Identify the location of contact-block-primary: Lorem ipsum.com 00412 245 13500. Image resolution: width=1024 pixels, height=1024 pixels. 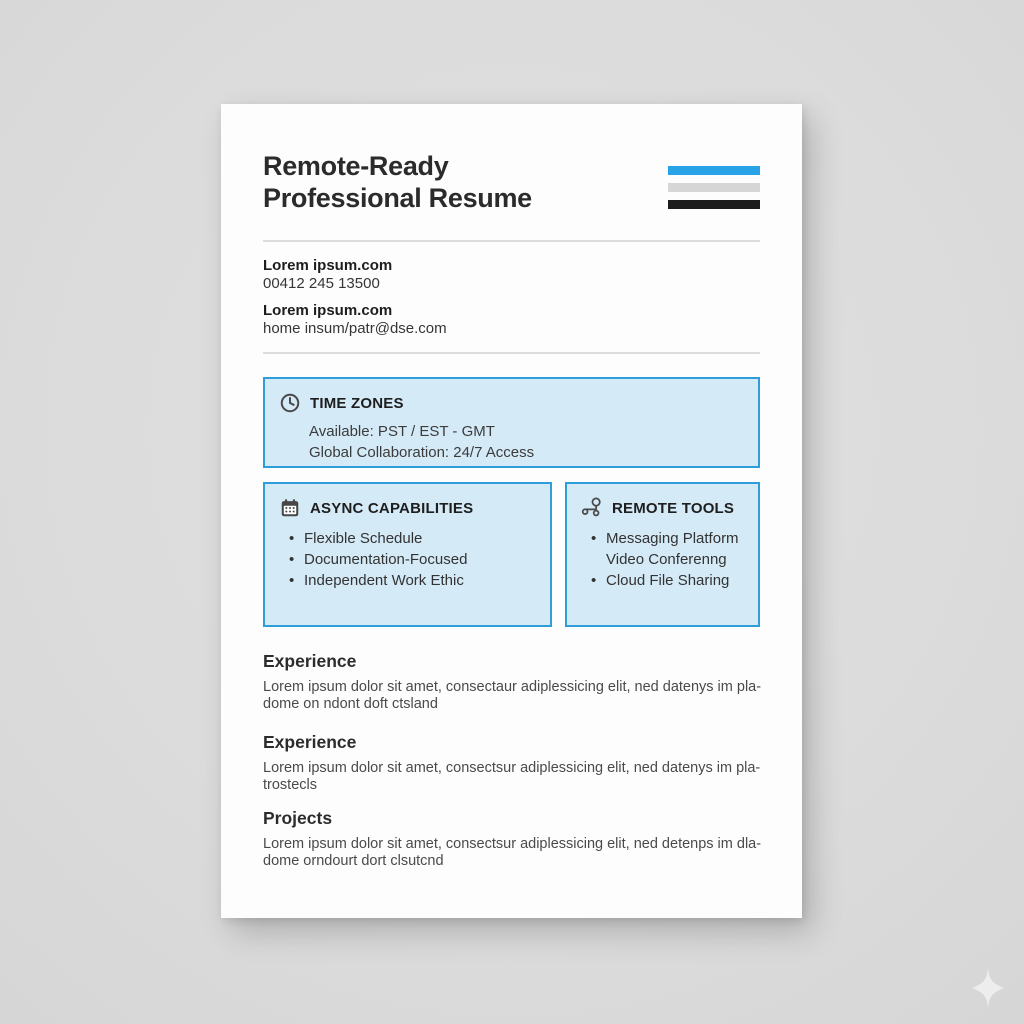
(327, 275).